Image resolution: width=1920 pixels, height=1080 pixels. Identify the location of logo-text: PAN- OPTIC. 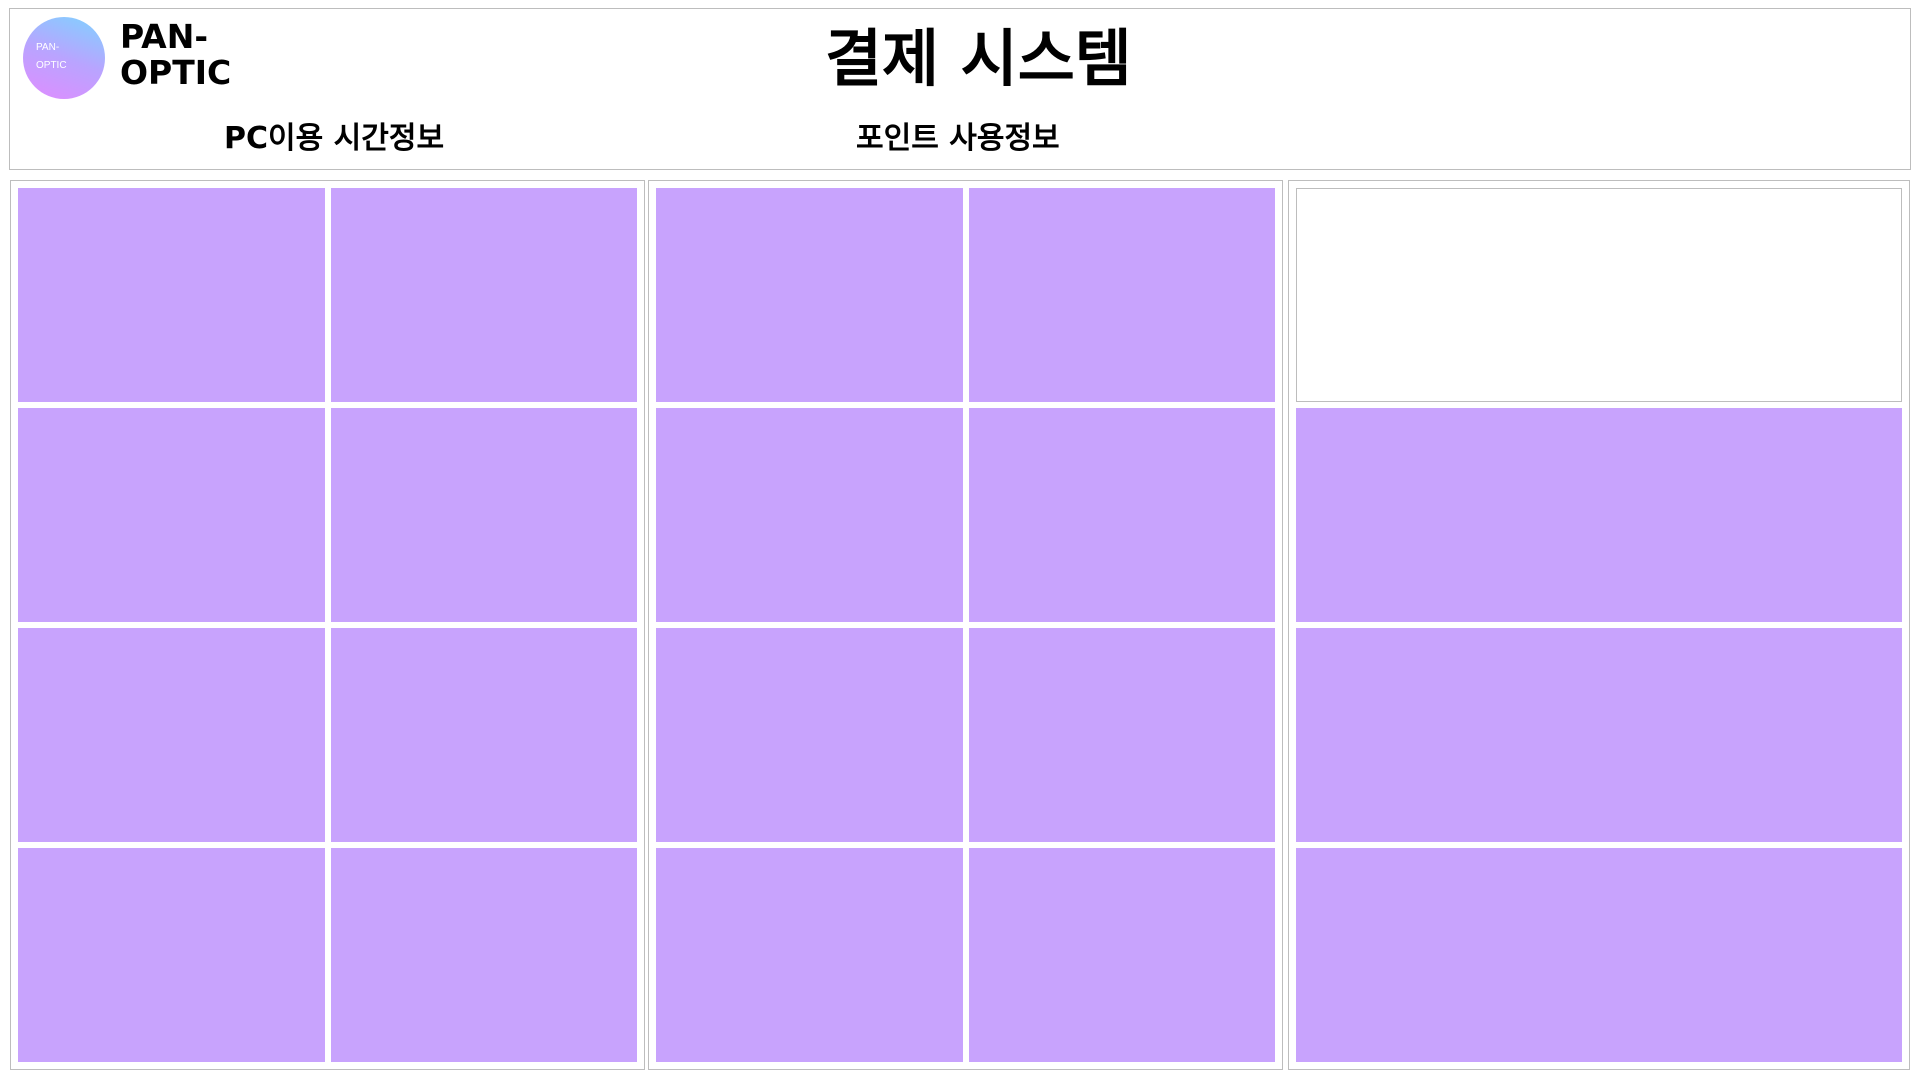
(51, 56).